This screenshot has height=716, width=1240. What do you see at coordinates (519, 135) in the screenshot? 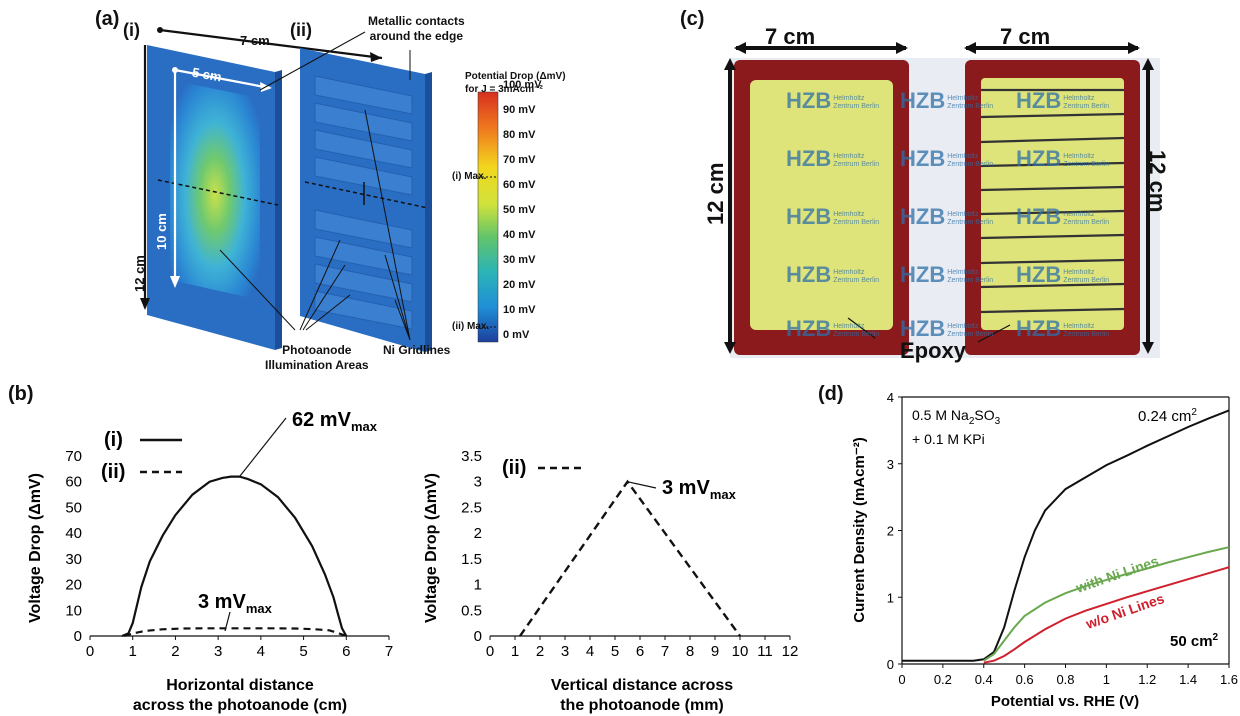
I see `colorbar-tick-label: 80 mV` at bounding box center [519, 135].